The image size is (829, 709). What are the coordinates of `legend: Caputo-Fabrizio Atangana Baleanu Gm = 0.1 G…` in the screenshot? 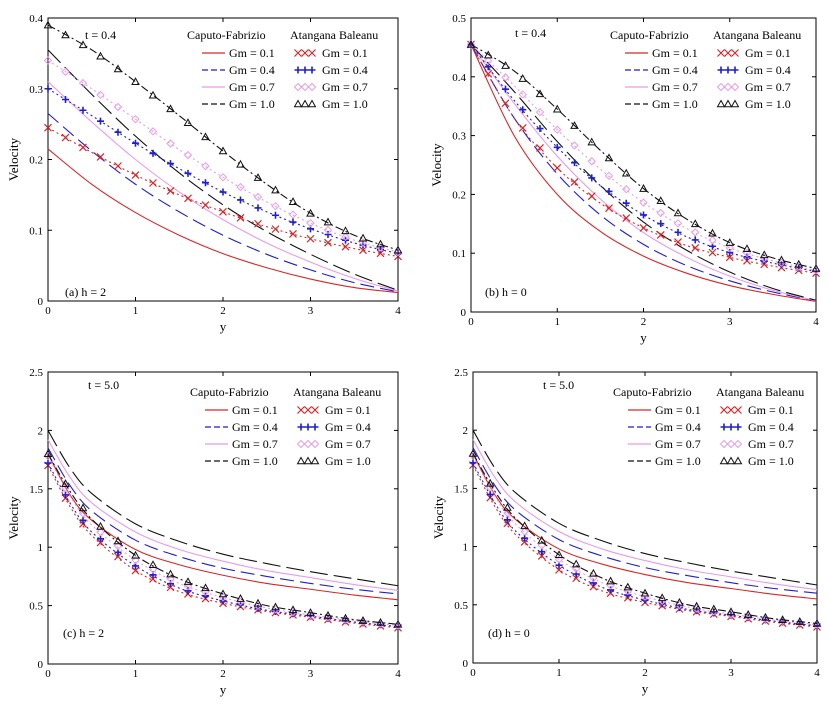 It's located at (708, 426).